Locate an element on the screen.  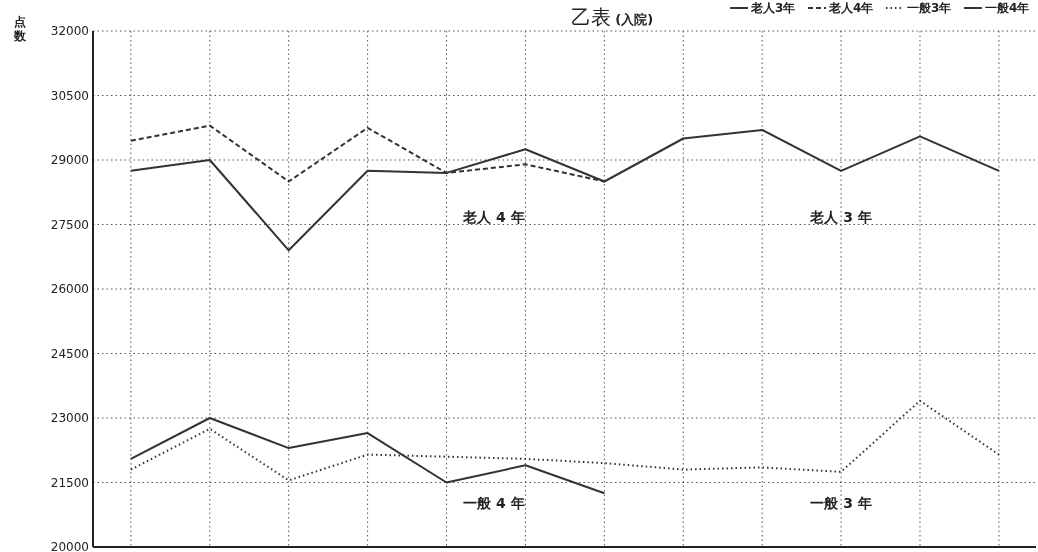
y-tick-label: 29000 is located at coordinates (69, 160).